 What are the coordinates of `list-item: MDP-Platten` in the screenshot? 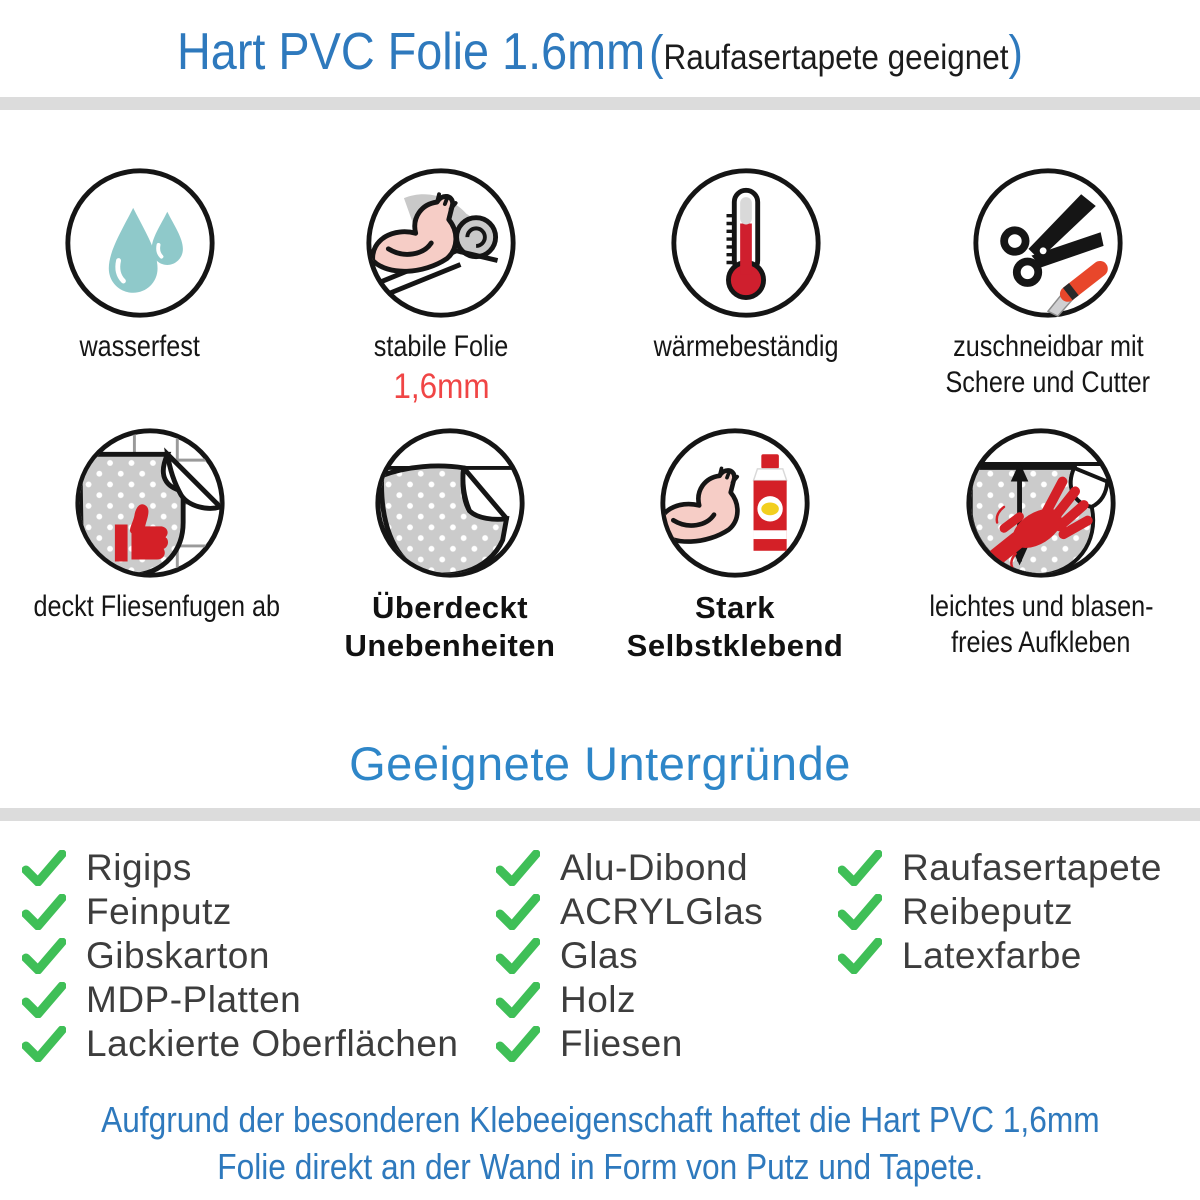 It's located at (240, 1000).